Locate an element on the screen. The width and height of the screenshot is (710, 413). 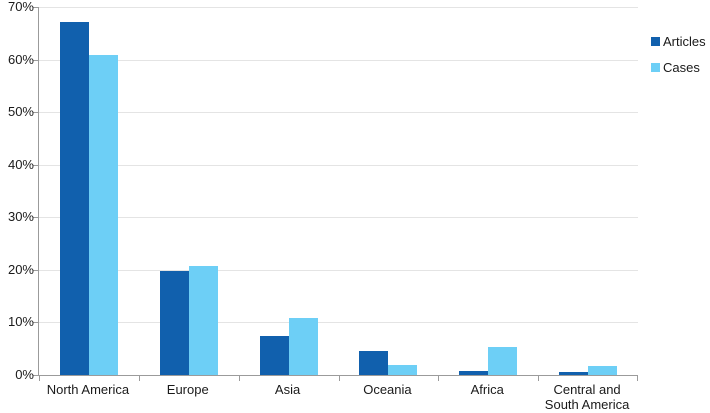
bar-cases-north-america is located at coordinates (103, 215).